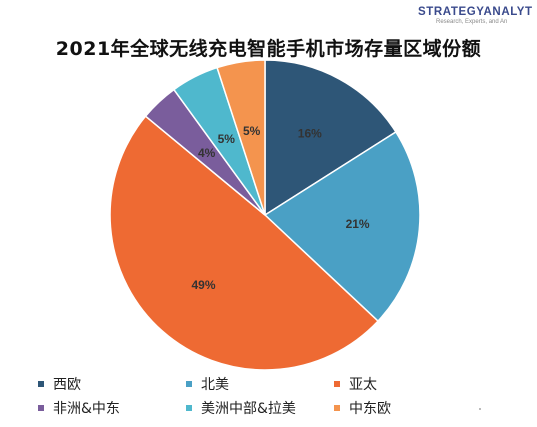 The width and height of the screenshot is (537, 427). Describe the element at coordinates (268, 49) in the screenshot. I see `chart-title: 2021年全球无线充电智能手机市场存量区域份额` at that location.